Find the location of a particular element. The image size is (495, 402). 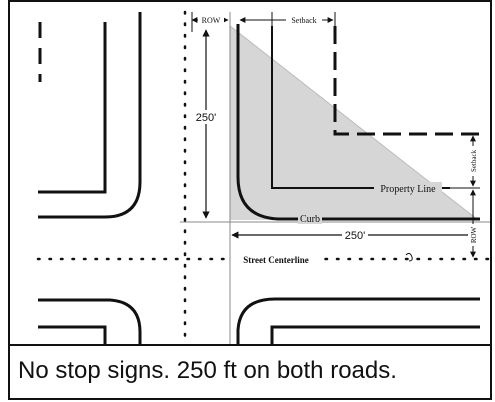

street-centerline-label: Street Centerline is located at coordinates (276, 260).